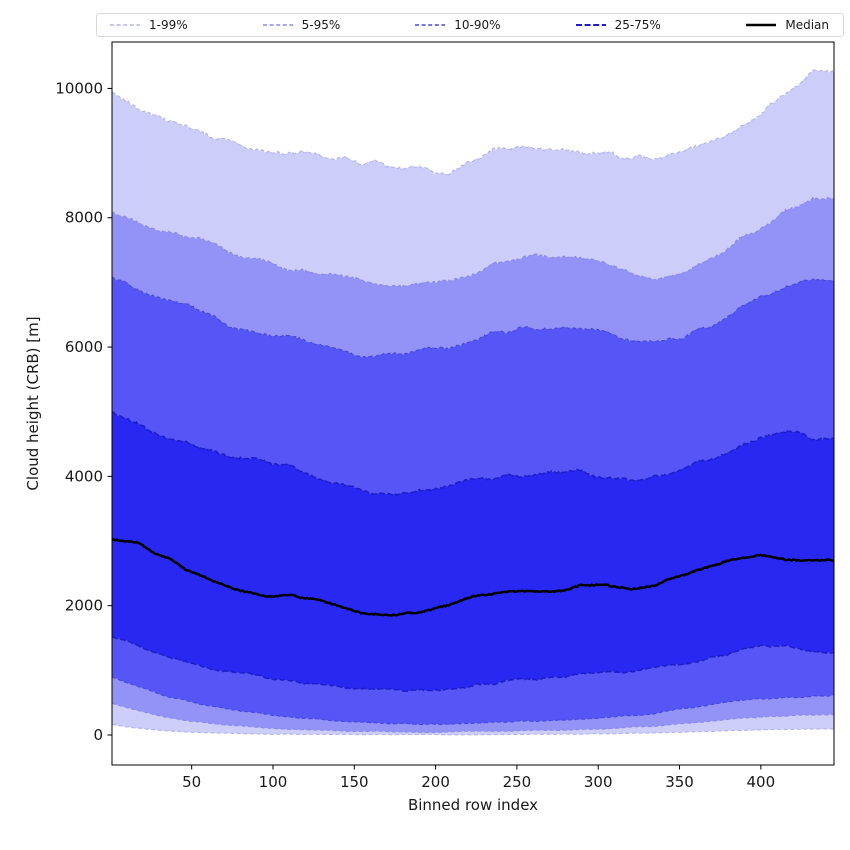 This screenshot has height=850, width=850. Describe the element at coordinates (354, 782) in the screenshot. I see `x-tick-label: 150` at that location.